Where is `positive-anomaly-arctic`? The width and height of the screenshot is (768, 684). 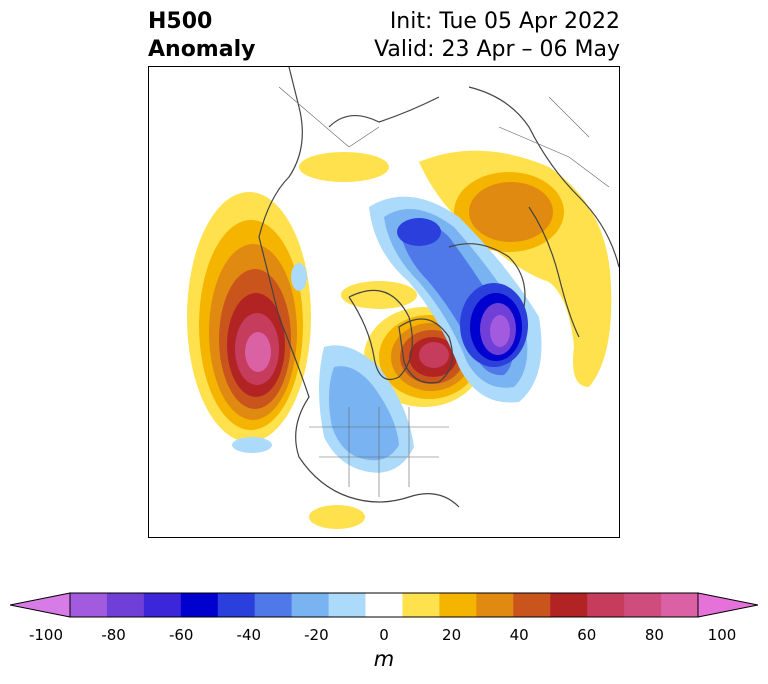 positive-anomaly-arctic is located at coordinates (344, 167).